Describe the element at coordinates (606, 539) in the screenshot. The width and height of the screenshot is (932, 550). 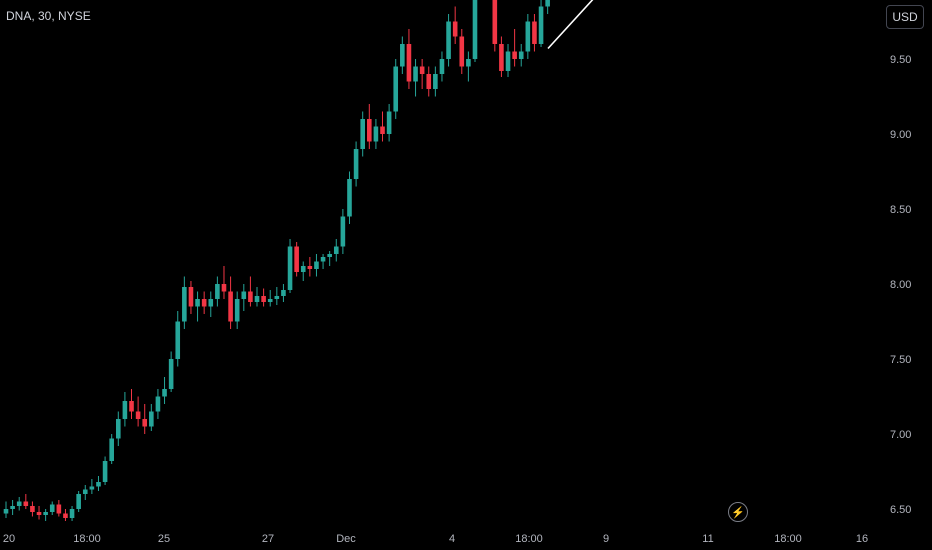
I see `x-tick-label: 9` at that location.